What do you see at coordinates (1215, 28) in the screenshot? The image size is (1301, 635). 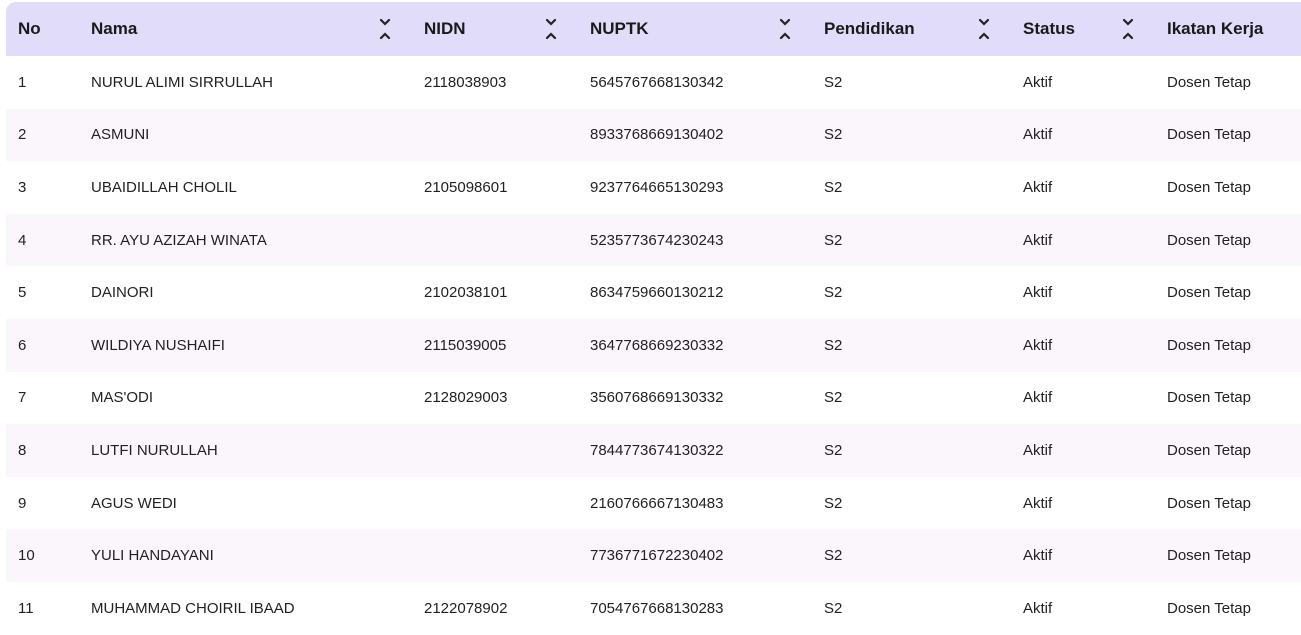 I see `column-label: Ikatan Kerja` at bounding box center [1215, 28].